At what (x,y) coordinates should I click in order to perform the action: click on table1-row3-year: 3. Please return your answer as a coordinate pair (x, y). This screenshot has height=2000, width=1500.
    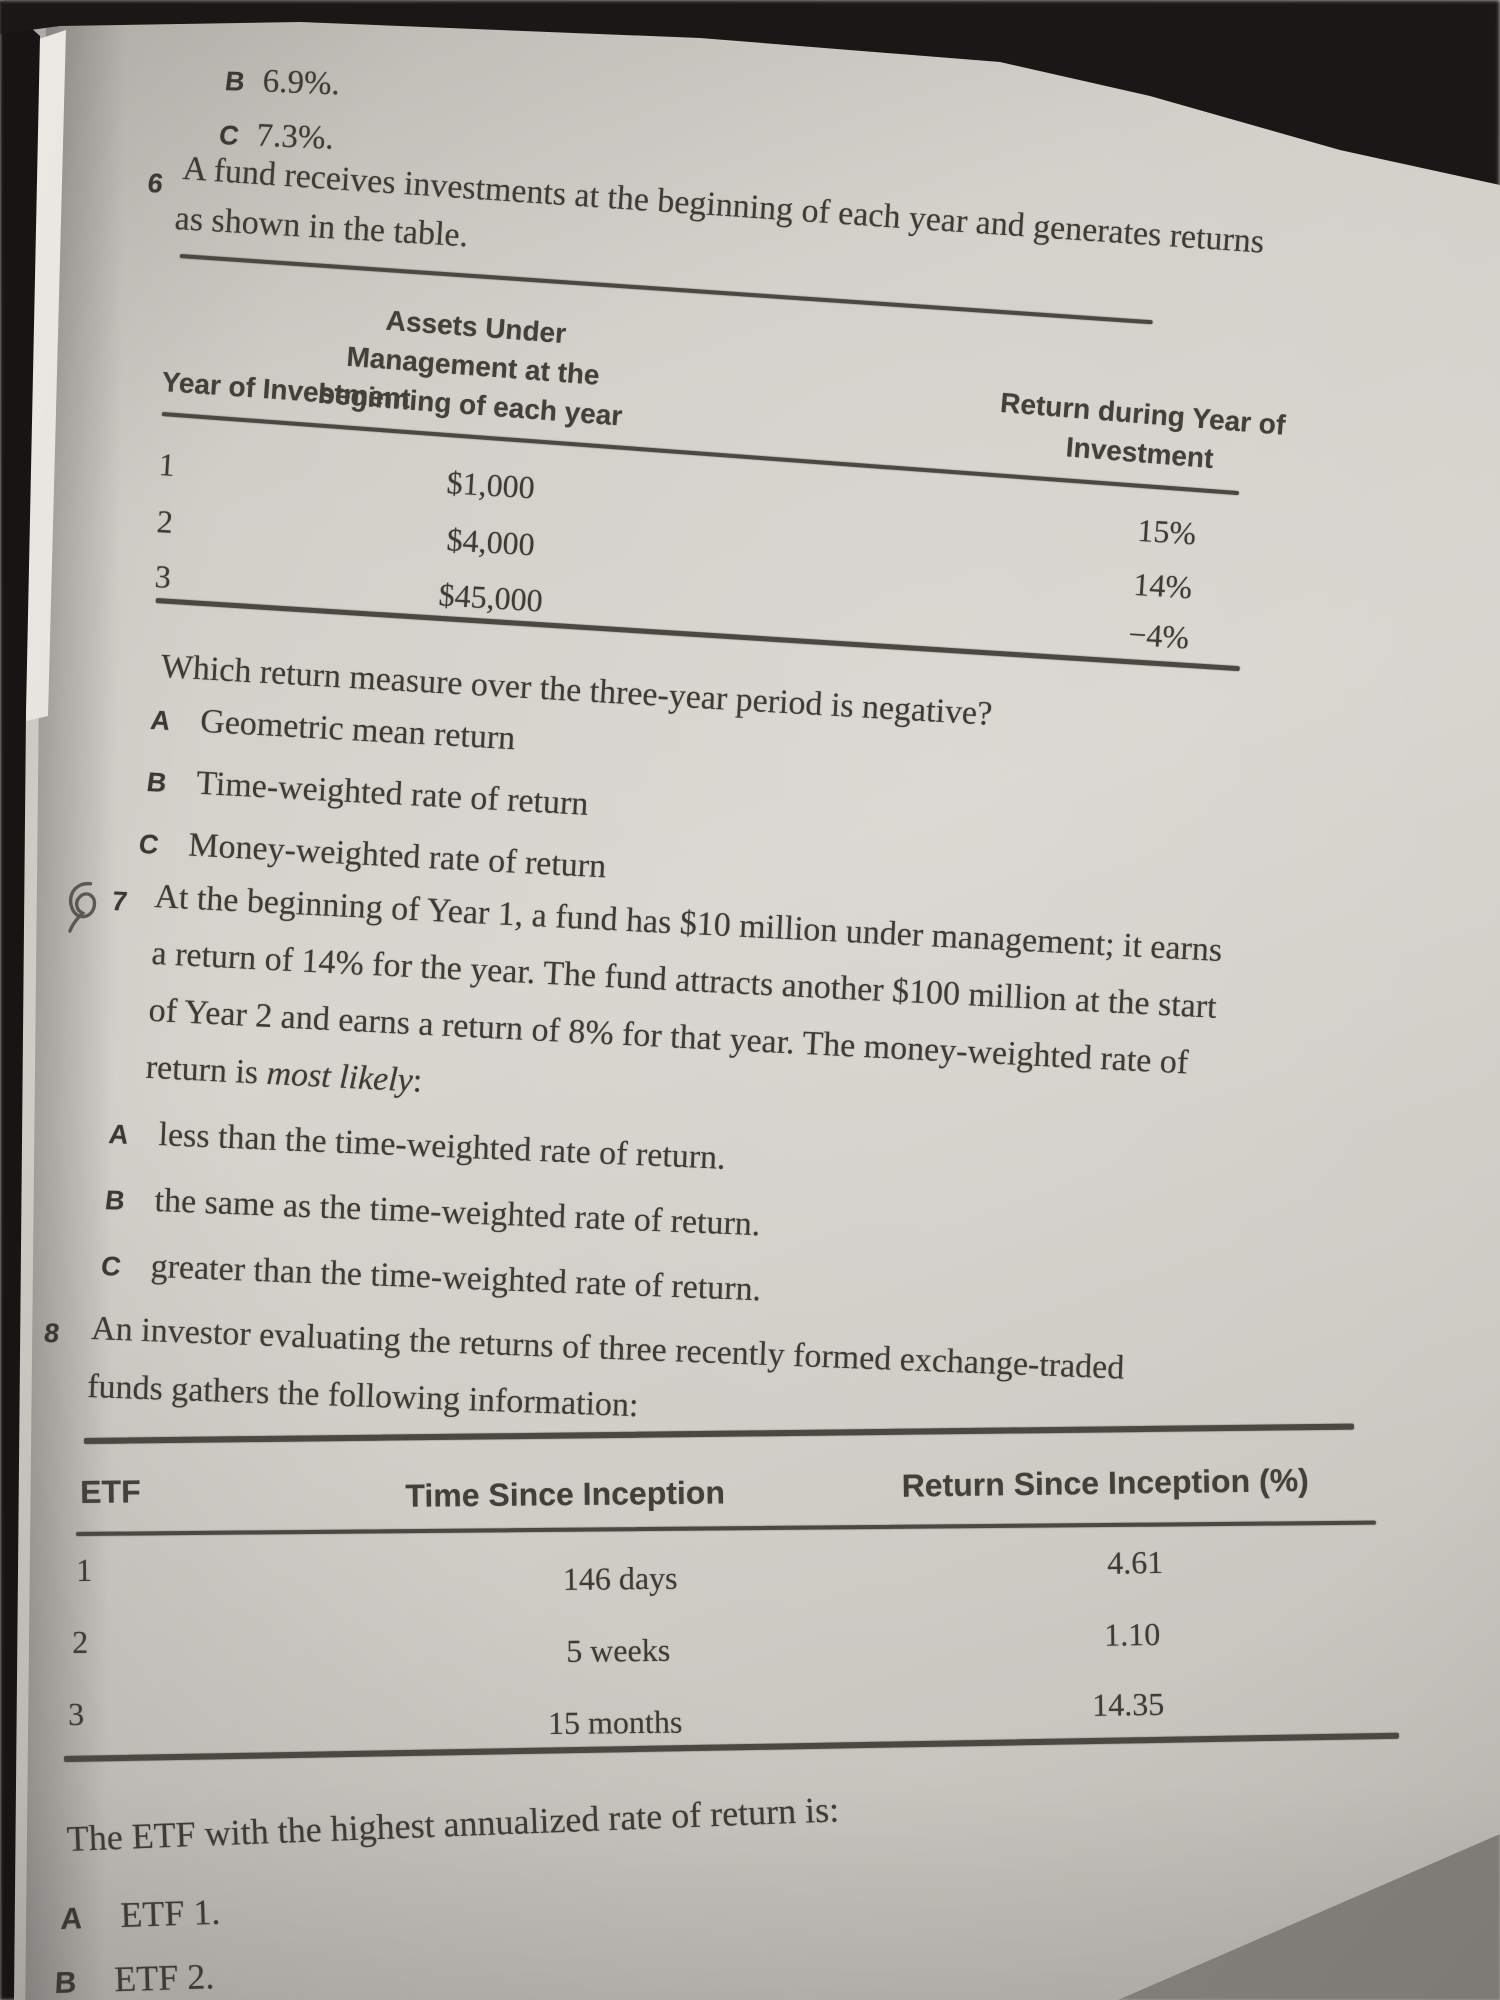
    Looking at the image, I should click on (162, 576).